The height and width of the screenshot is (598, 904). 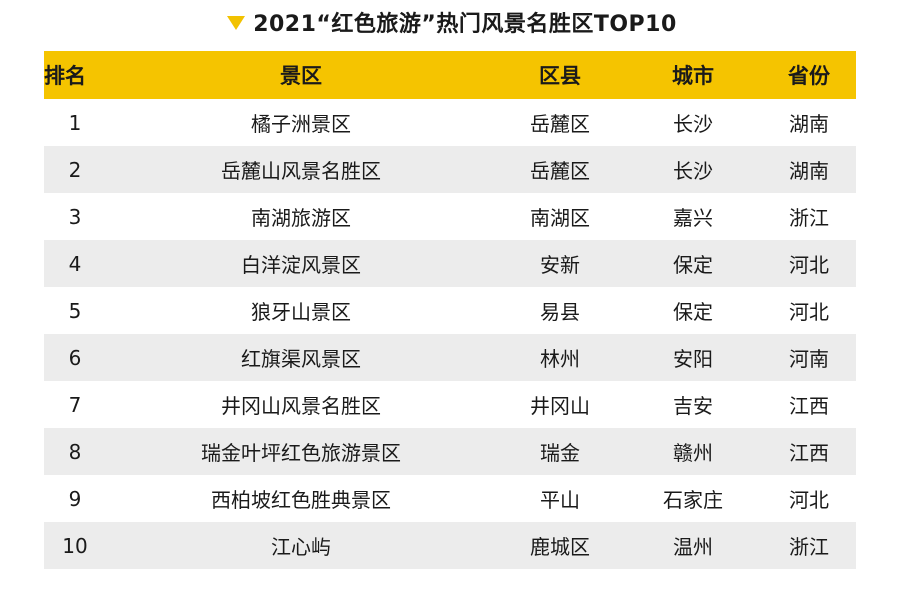 I want to click on table-row: 10 江心屿 鹿城区 温州 浙江, so click(x=450, y=545).